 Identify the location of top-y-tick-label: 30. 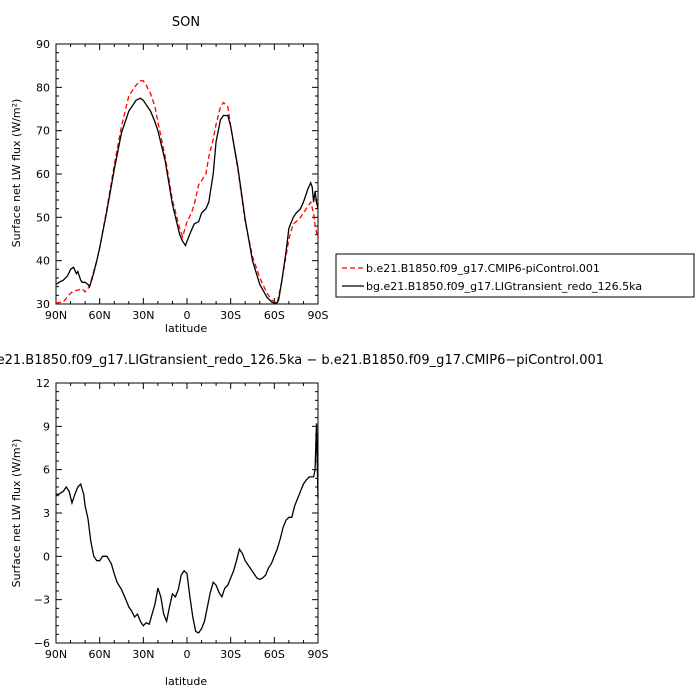
(43, 304).